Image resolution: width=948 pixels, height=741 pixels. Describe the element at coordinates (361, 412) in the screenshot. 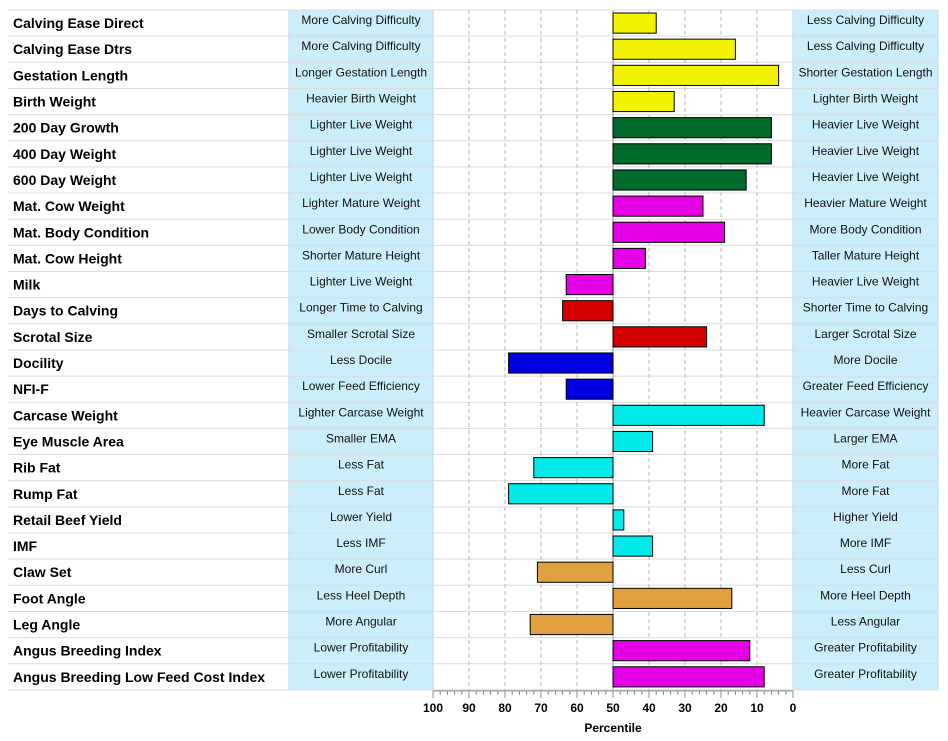

I see `low-descriptor: Lighter Carcase Weight` at that location.